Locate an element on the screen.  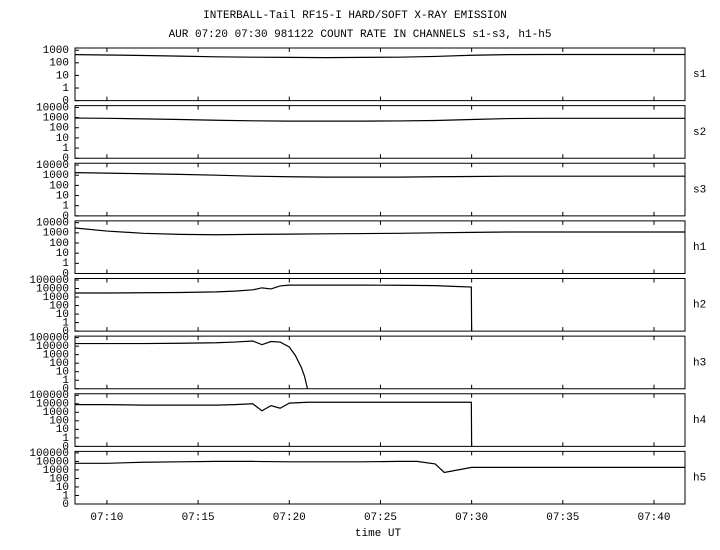
panel-label: s1 is located at coordinates (700, 75).